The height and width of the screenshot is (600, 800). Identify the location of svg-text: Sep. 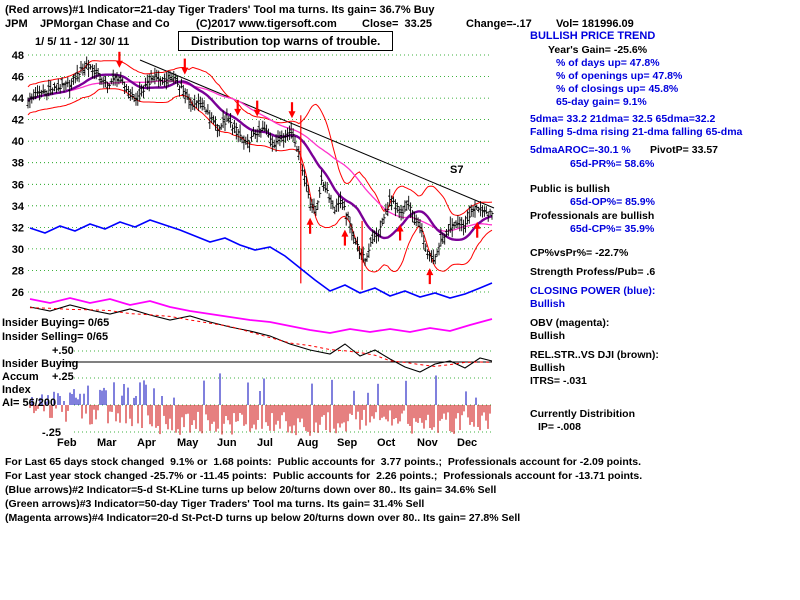
(347, 443).